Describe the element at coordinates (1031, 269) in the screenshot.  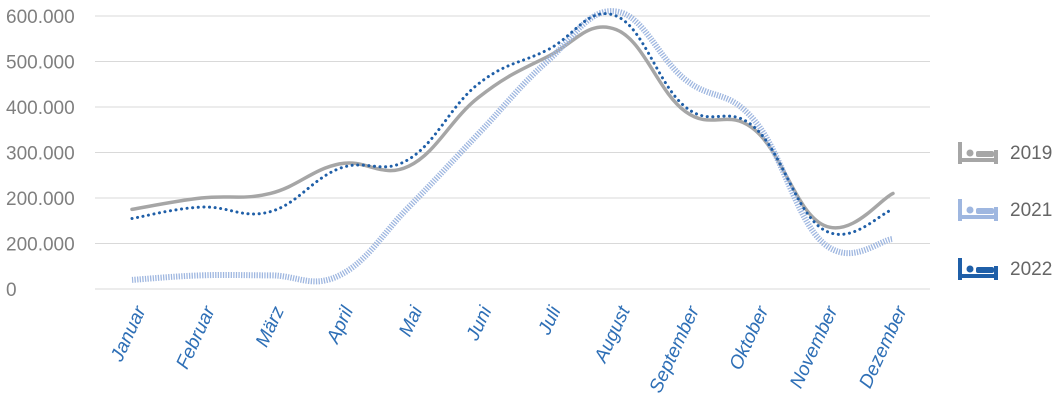
I see `legend-label-2022: 2022` at that location.